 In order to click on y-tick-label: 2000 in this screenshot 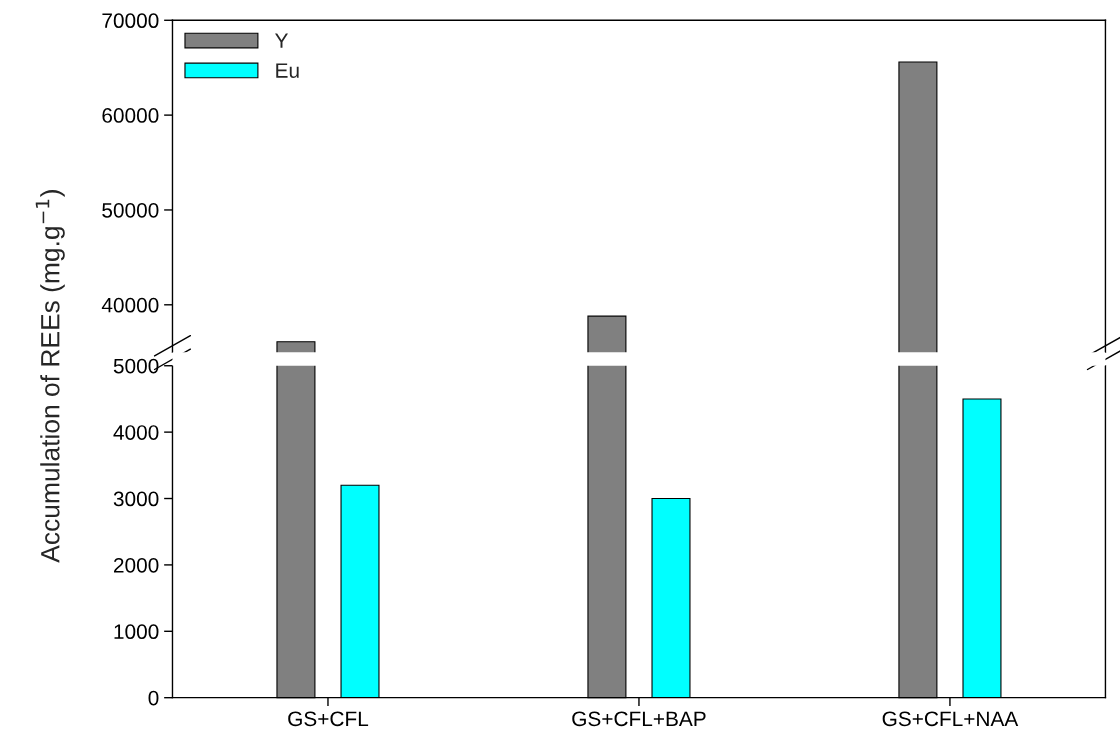, I will do `click(136, 565)`.